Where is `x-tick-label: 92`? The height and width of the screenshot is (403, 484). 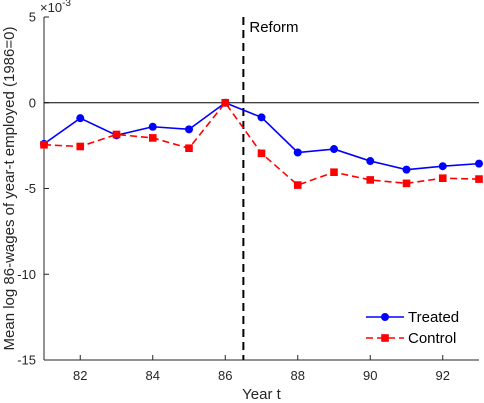
x-tick-label: 92 is located at coordinates (443, 375).